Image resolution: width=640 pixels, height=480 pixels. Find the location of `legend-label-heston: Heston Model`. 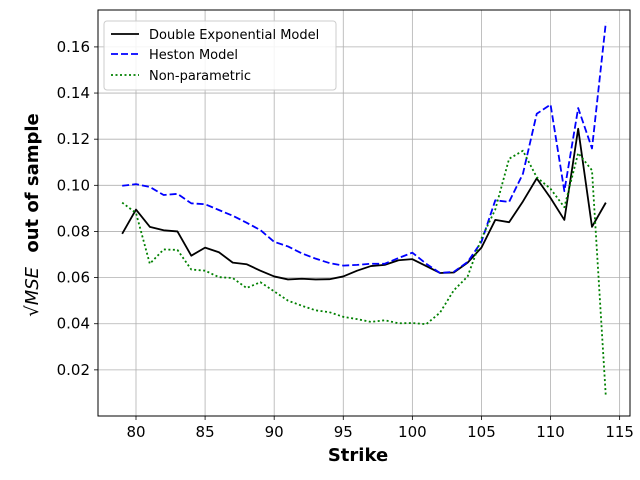

legend-label-heston: Heston Model is located at coordinates (193, 55).